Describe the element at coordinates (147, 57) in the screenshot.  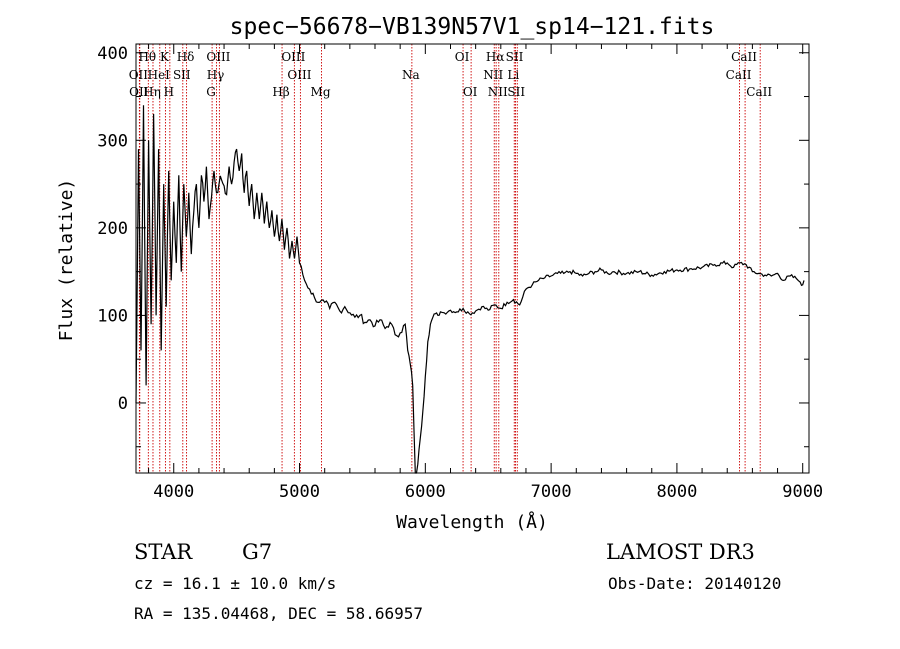
I see `spectral-line-label: Hθ` at that location.